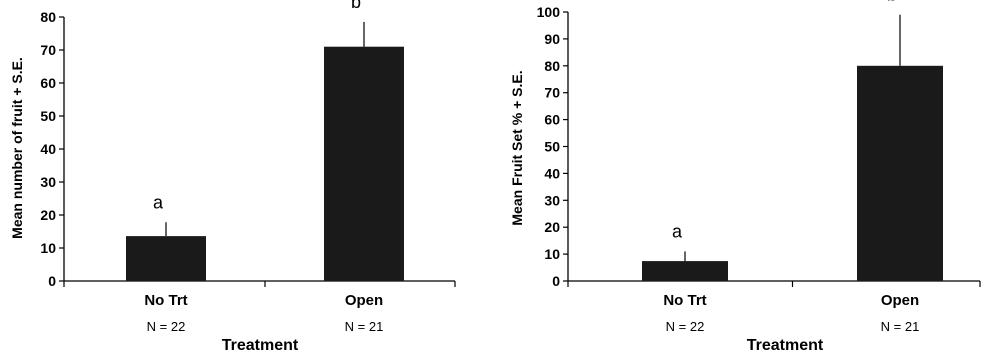 This screenshot has height=355, width=1000. I want to click on y-axis-title: Mean Fruit Set % + S.E., so click(517, 147).